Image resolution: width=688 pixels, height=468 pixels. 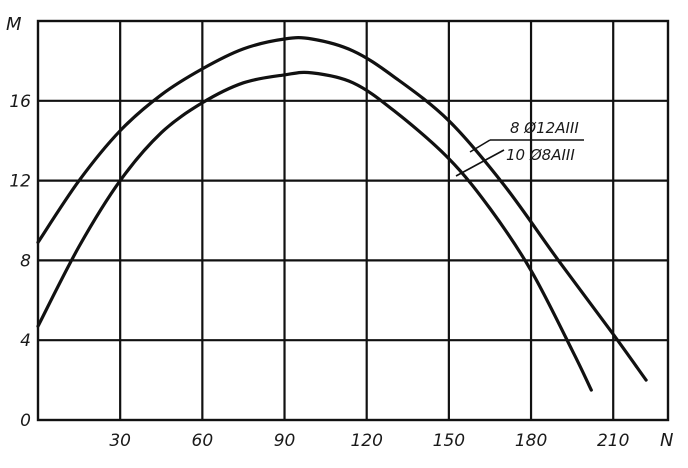 What do you see at coordinates (20, 102) in the screenshot?
I see `y-tick-label-16: 16` at bounding box center [20, 102].